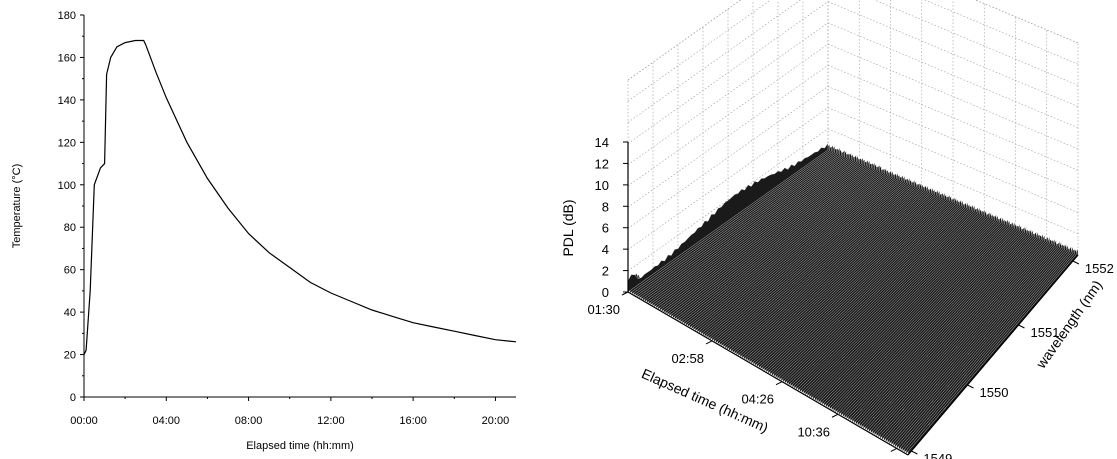  Describe the element at coordinates (67, 143) in the screenshot. I see `y-tick-label: 120` at that location.